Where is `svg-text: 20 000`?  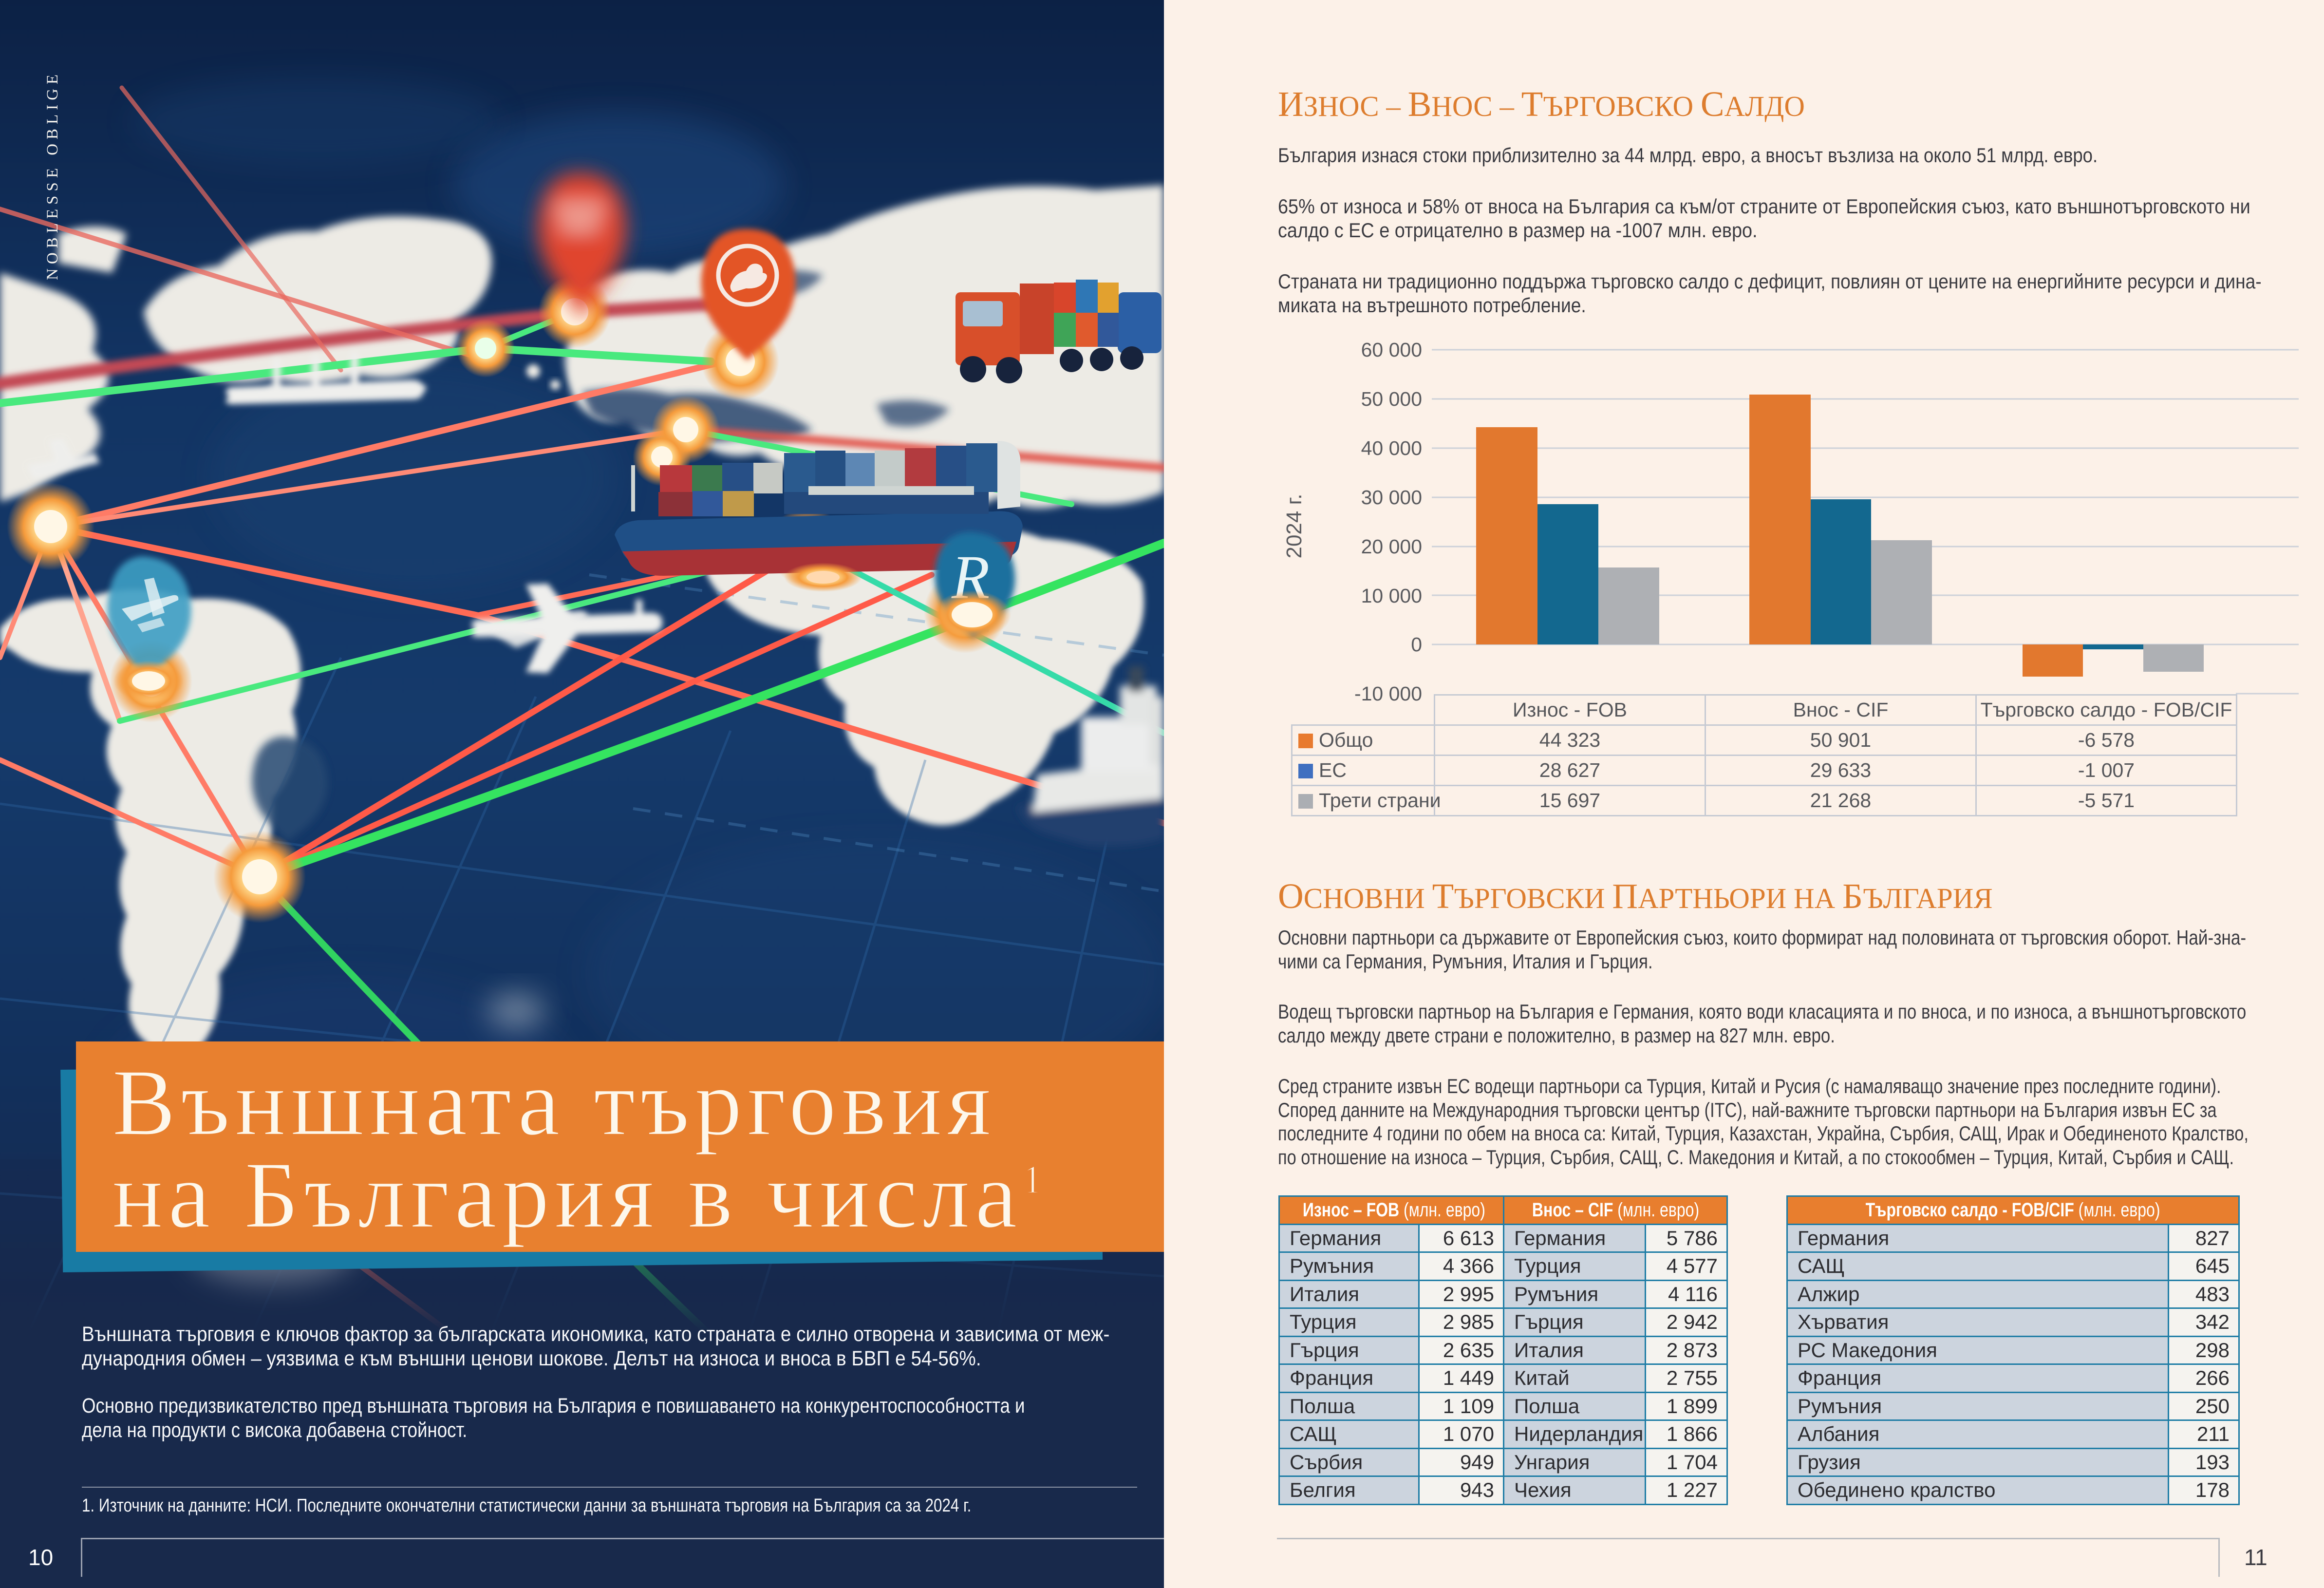
svg-text: 20 000 is located at coordinates (1391, 547).